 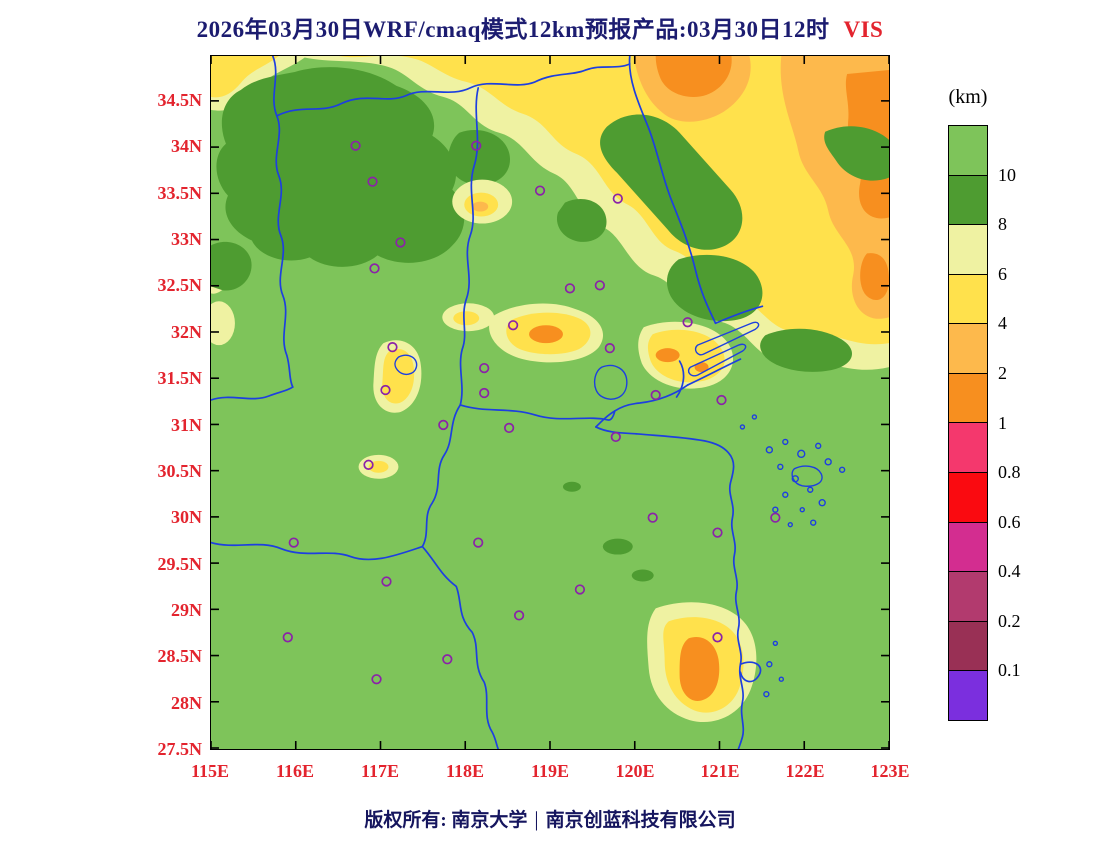 What do you see at coordinates (1009, 670) in the screenshot?
I see `colorbar-tick-label: 0.1` at bounding box center [1009, 670].